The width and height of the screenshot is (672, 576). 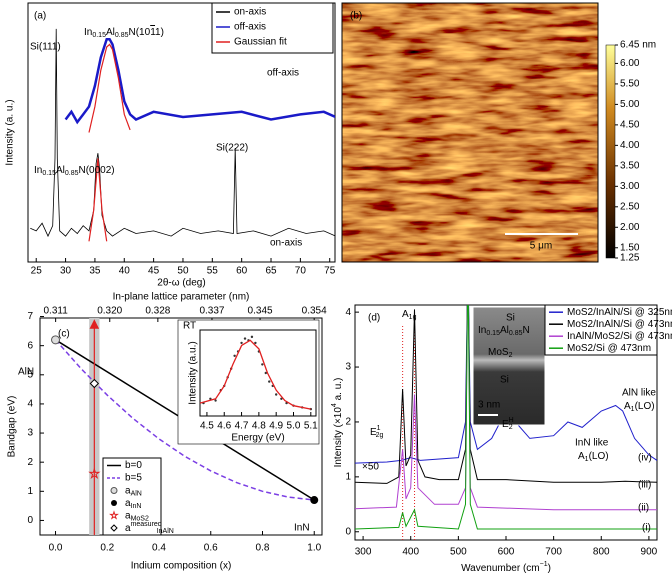 What do you see at coordinates (12, 427) in the screenshot?
I see `y-axis-title: Bandgap (eV)` at bounding box center [12, 427].